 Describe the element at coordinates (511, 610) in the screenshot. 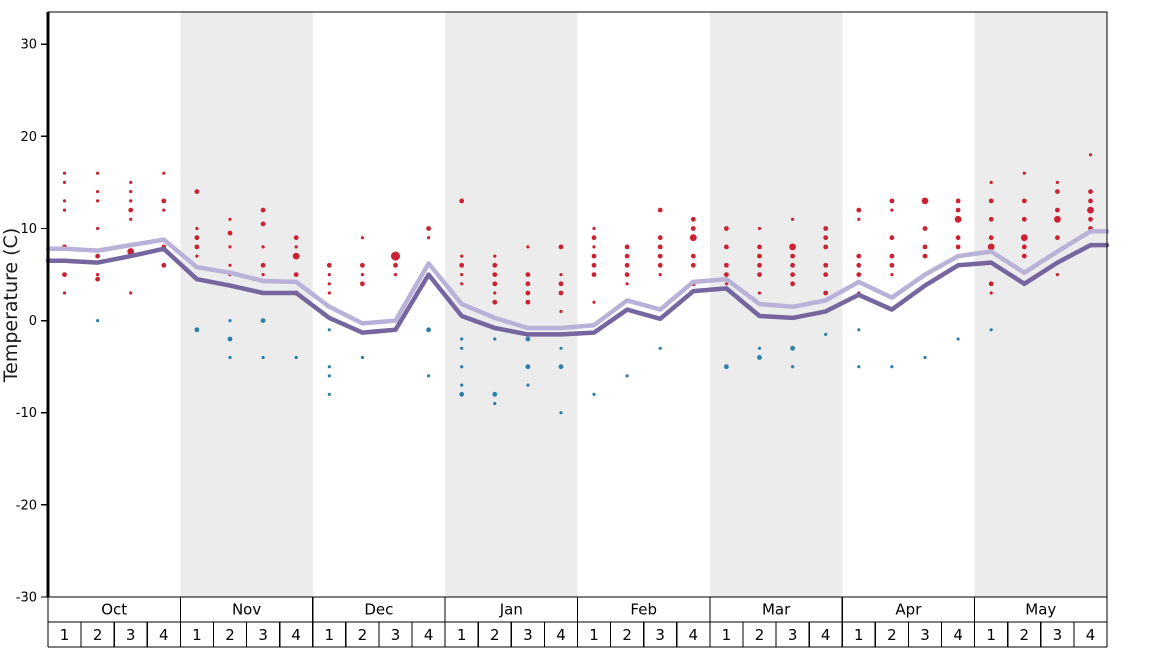

I see `month-label-jan: Jan` at that location.